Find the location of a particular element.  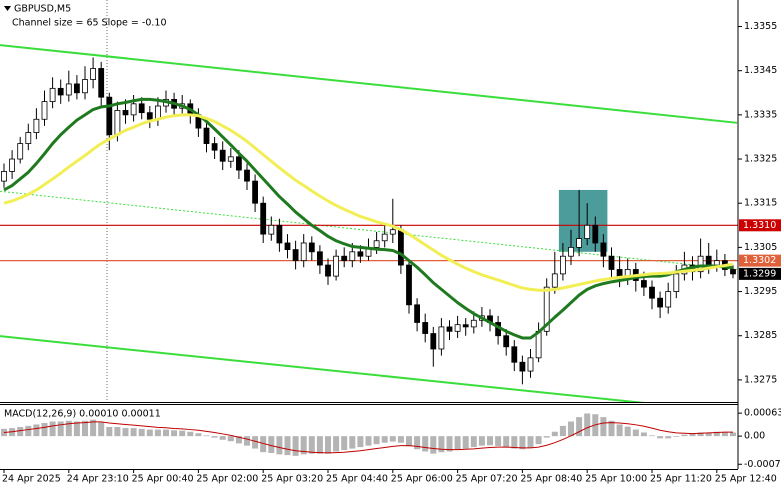

price-level-label: 1.3299 is located at coordinates (759, 273).